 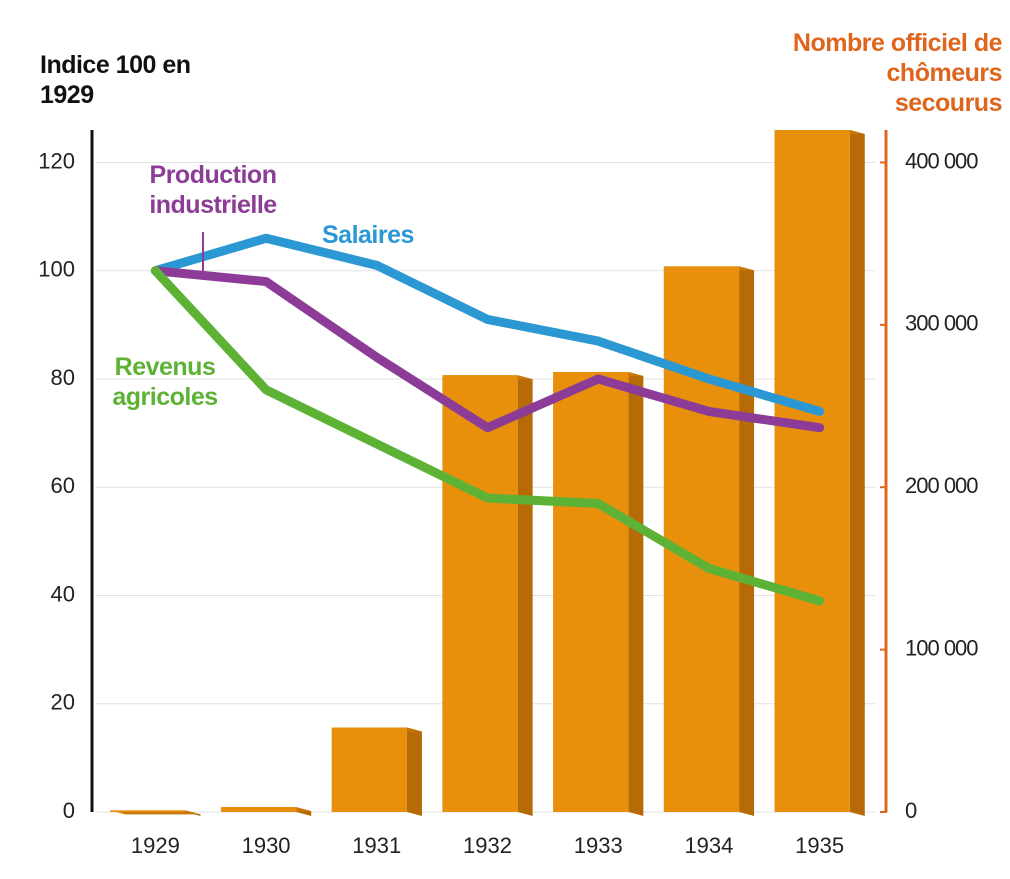 I want to click on y-tick-label: 100, so click(x=56, y=269).